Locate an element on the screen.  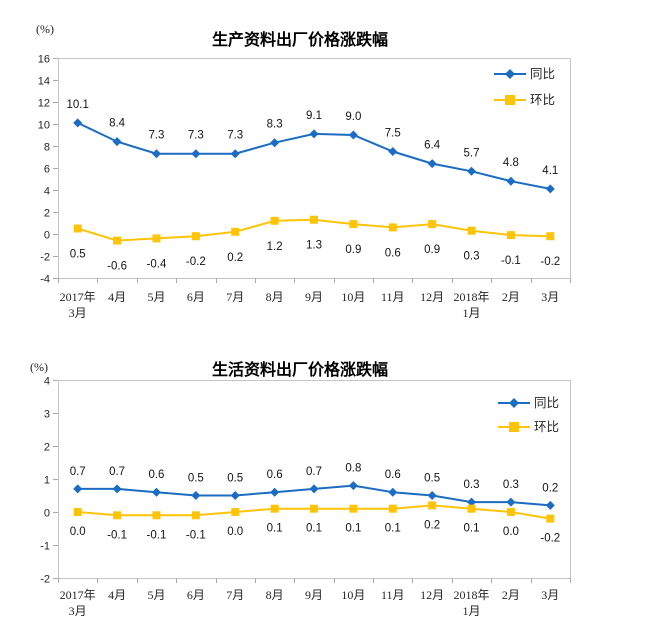
data-label: 7.5 is located at coordinates (393, 134).